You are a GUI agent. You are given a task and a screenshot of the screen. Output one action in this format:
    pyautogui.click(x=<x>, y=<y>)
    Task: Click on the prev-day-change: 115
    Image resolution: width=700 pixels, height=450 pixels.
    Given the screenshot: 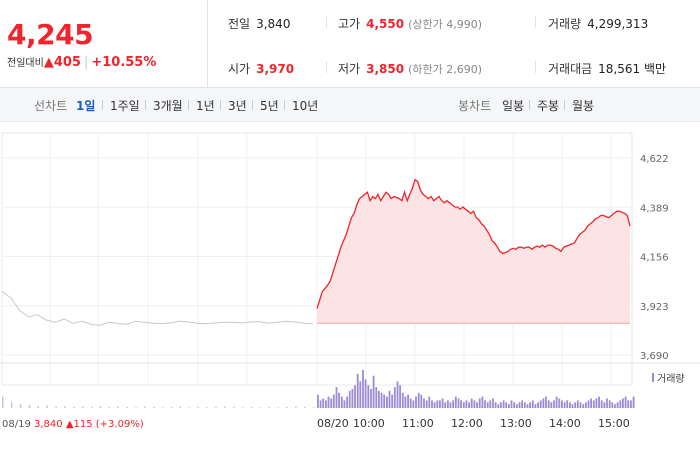 What is the action you would take?
    pyautogui.click(x=85, y=424)
    